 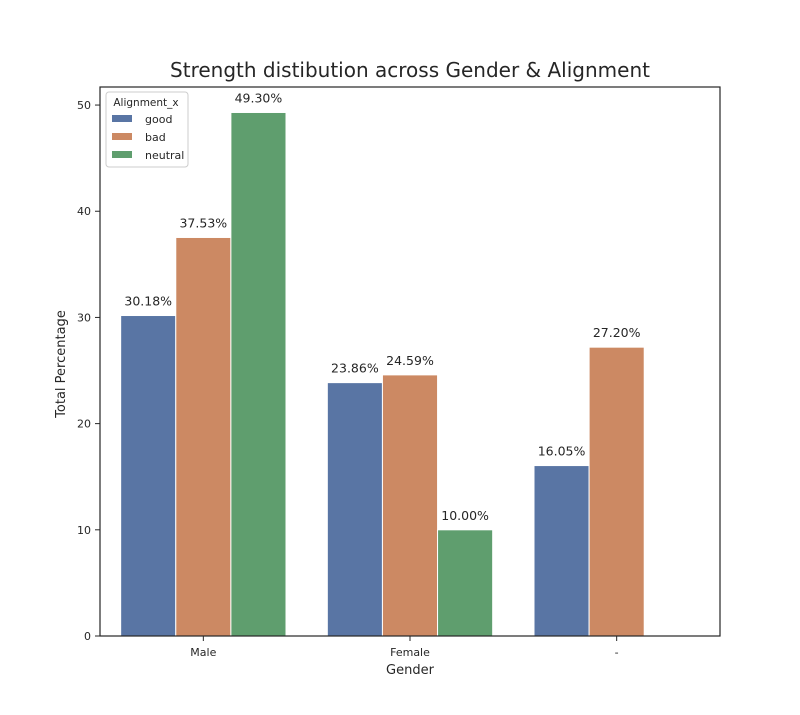 What do you see at coordinates (87, 636) in the screenshot?
I see `y-tick-label-0: 0` at bounding box center [87, 636].